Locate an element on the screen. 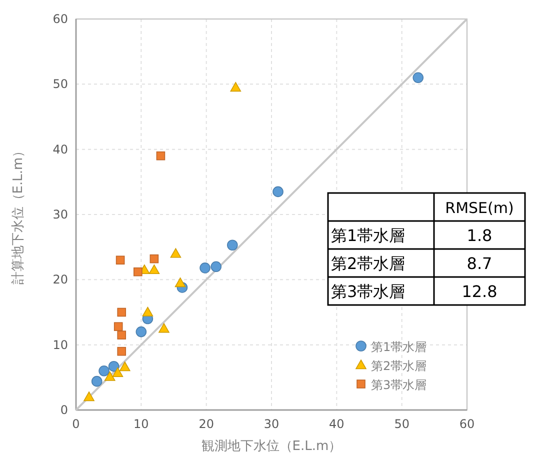  legend-label: 第2帯水層 is located at coordinates (399, 366).